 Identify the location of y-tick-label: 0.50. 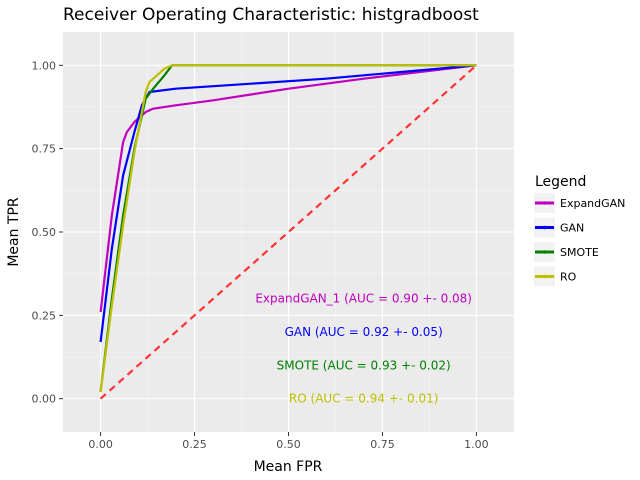
(44, 232).